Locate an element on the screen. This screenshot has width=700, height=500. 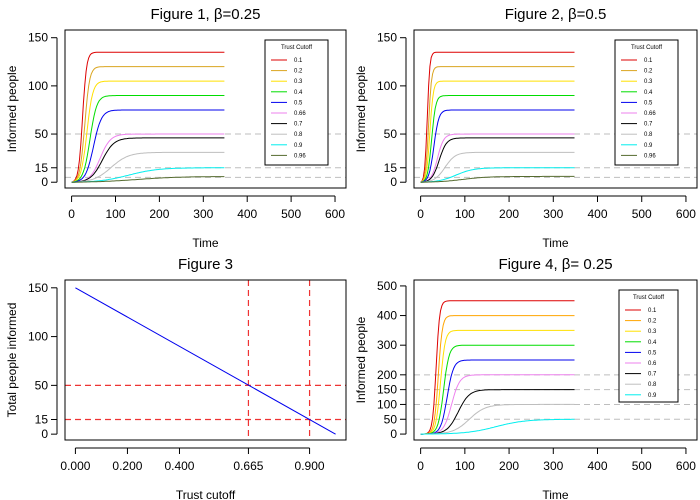
fig1-x-tick-label: 500 is located at coordinates (291, 214).